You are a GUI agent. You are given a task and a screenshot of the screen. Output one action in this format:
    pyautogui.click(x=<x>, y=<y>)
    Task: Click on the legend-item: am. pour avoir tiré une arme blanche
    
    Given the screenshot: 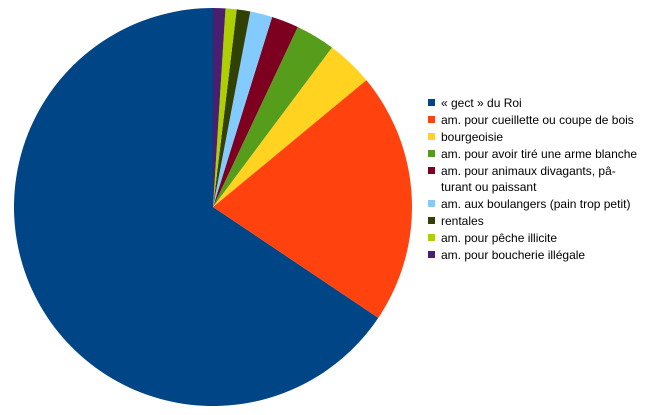 What is the action you would take?
    pyautogui.click(x=534, y=154)
    